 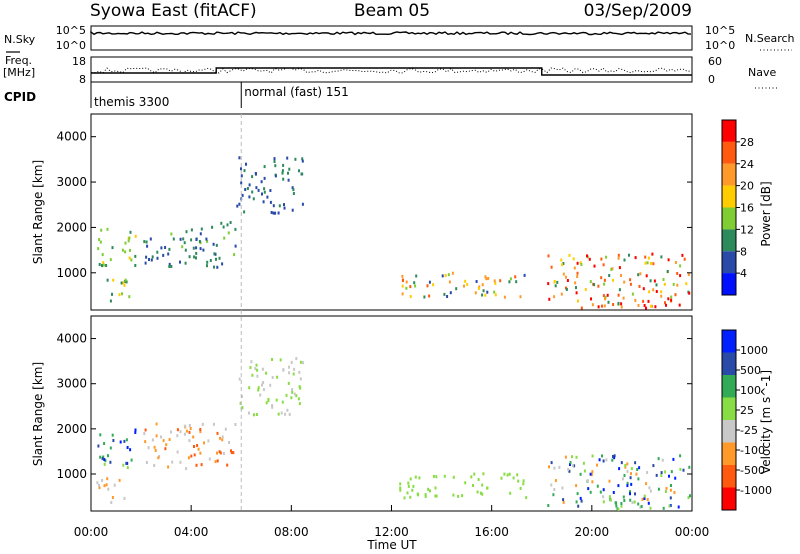 What do you see at coordinates (391, 545) in the screenshot?
I see `x-axis-label: Time UT` at bounding box center [391, 545].